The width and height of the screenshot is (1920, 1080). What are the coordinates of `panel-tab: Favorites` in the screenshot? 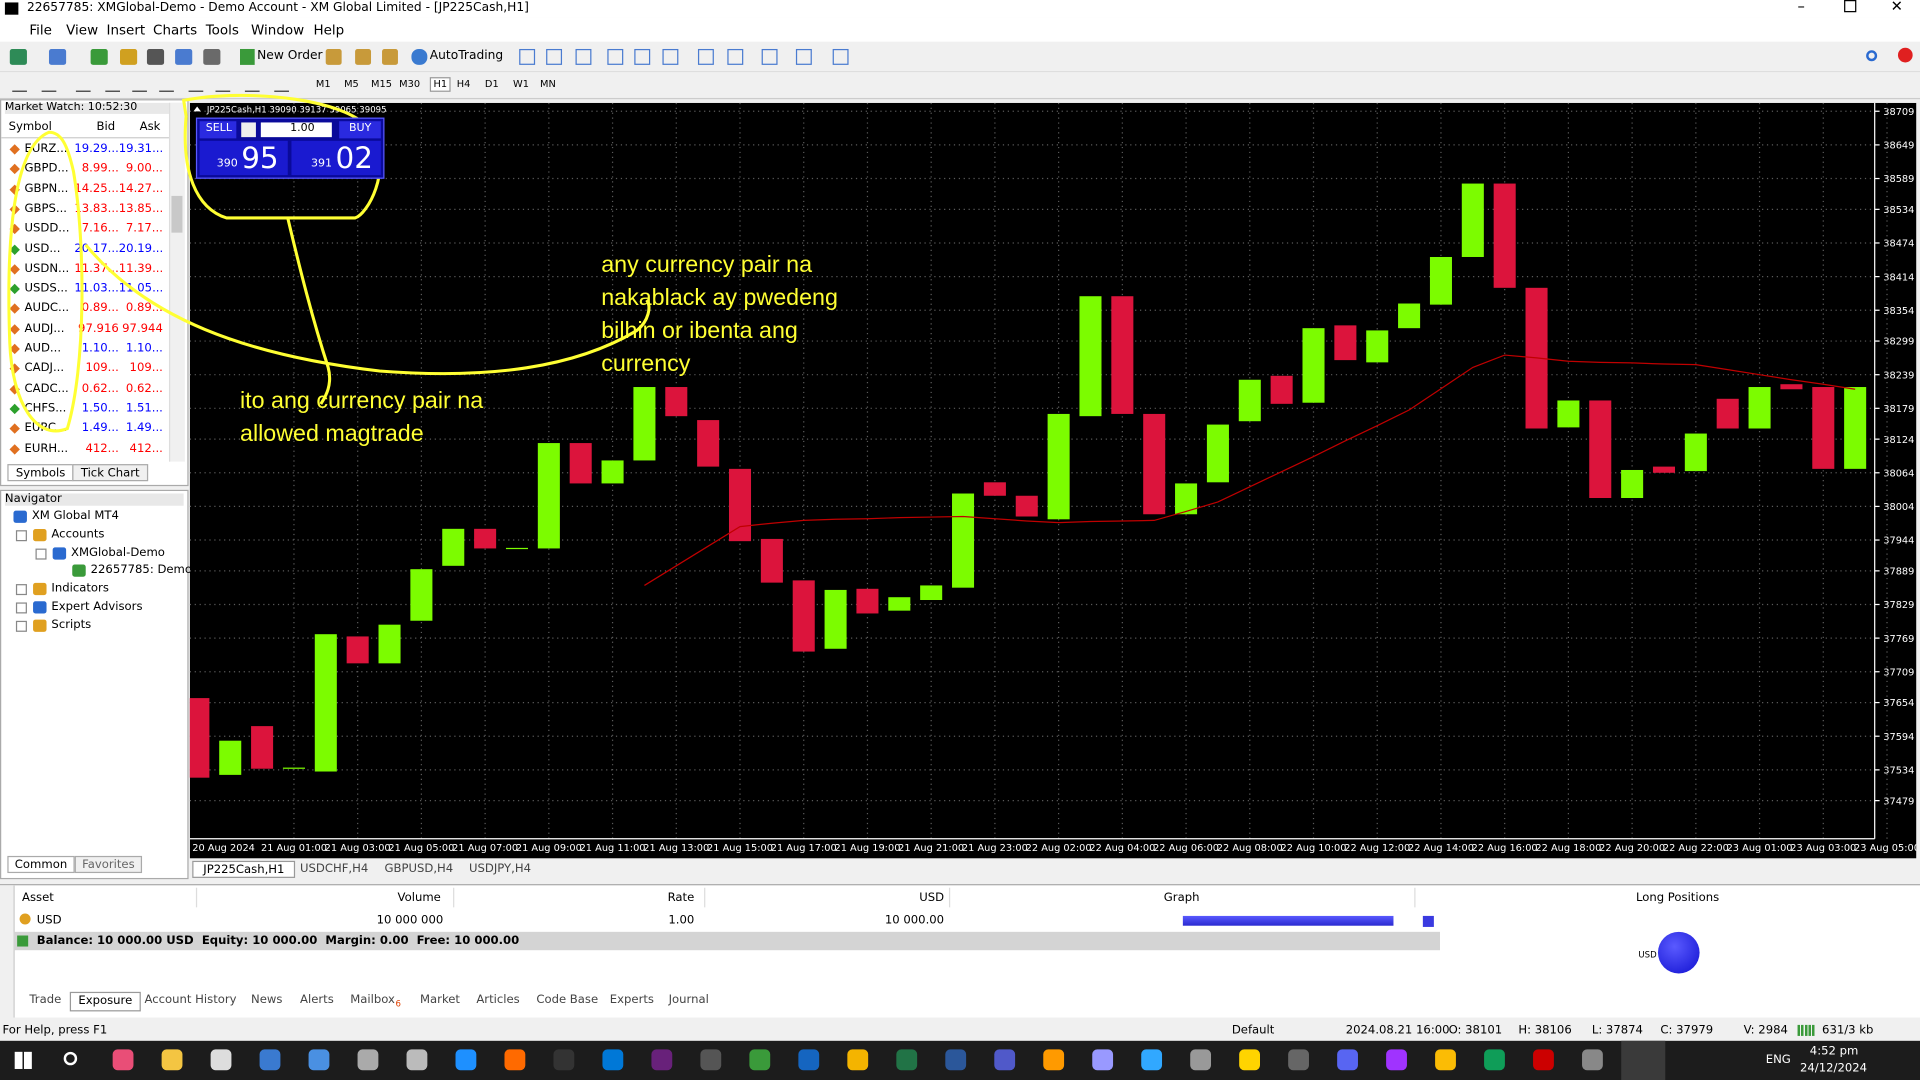 It's located at (108, 864).